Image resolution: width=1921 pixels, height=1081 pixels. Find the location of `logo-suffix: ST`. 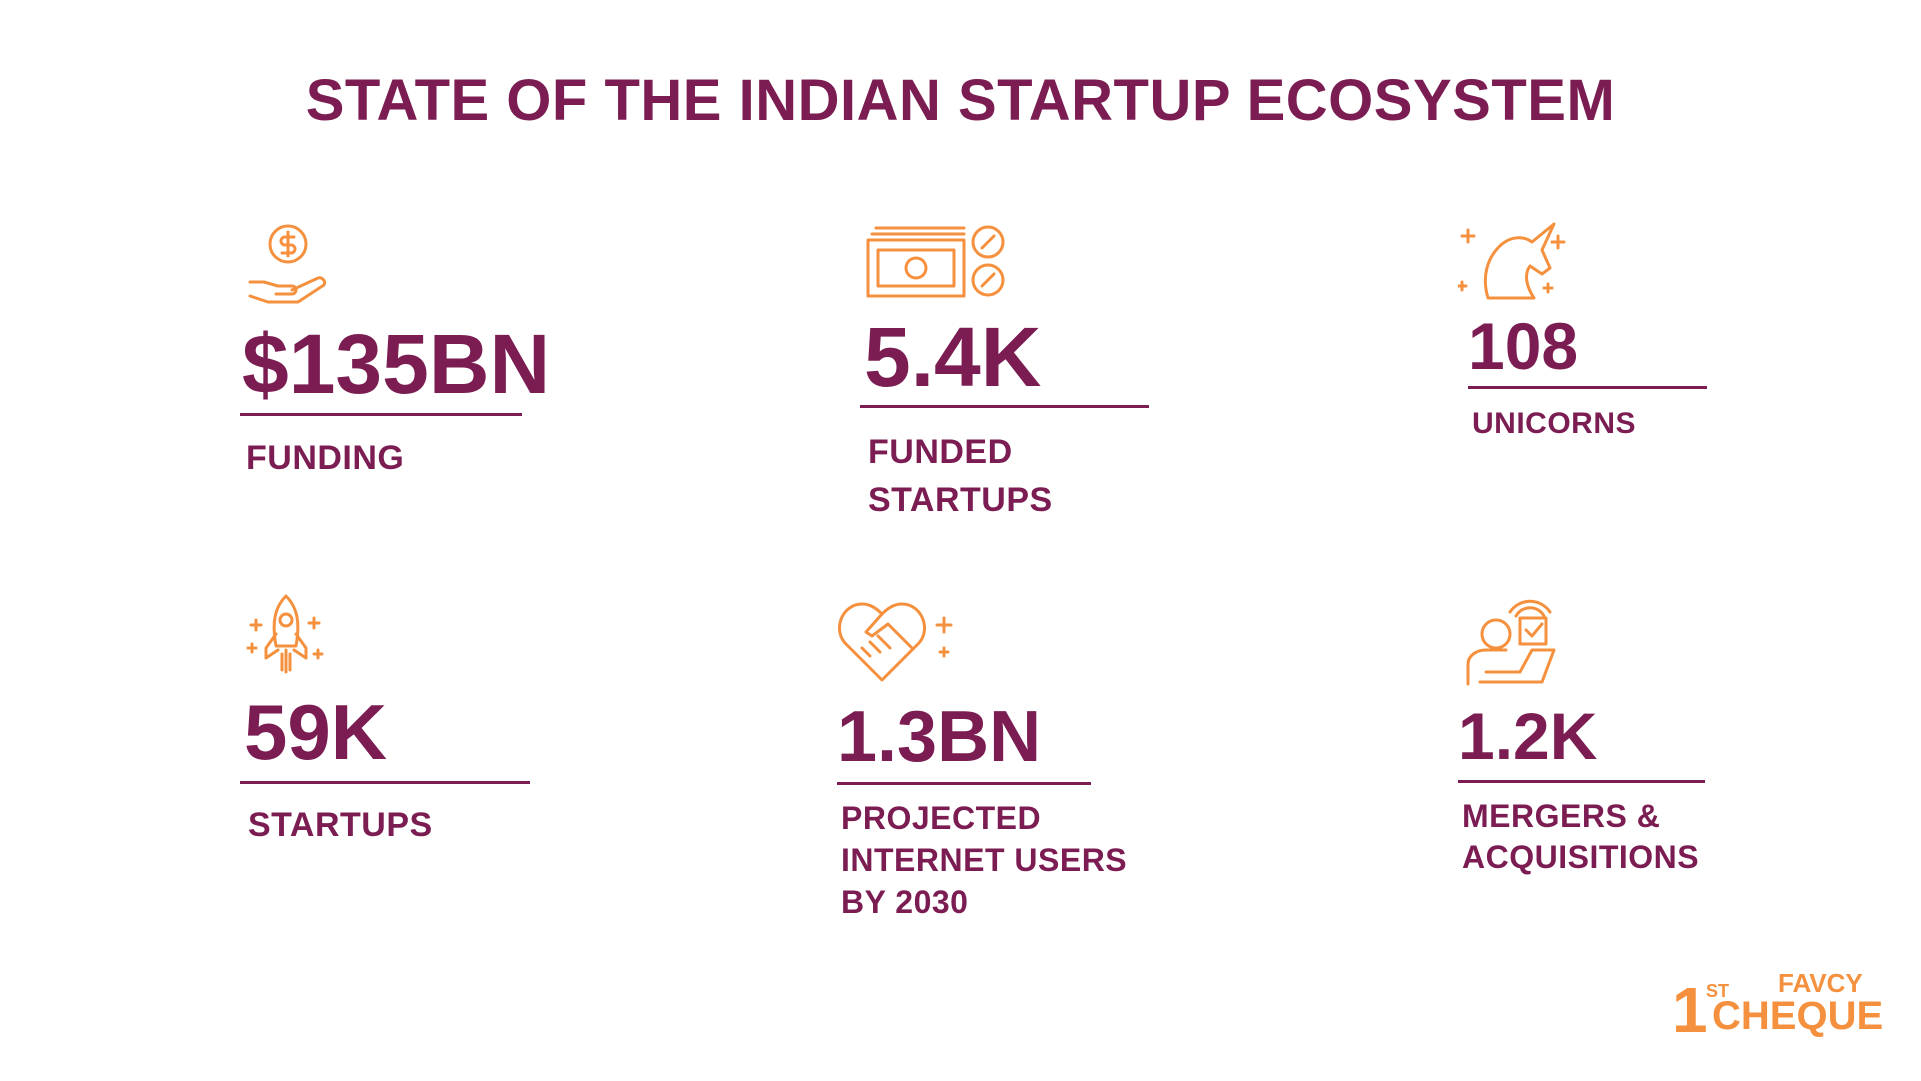

logo-suffix: ST is located at coordinates (1718, 991).